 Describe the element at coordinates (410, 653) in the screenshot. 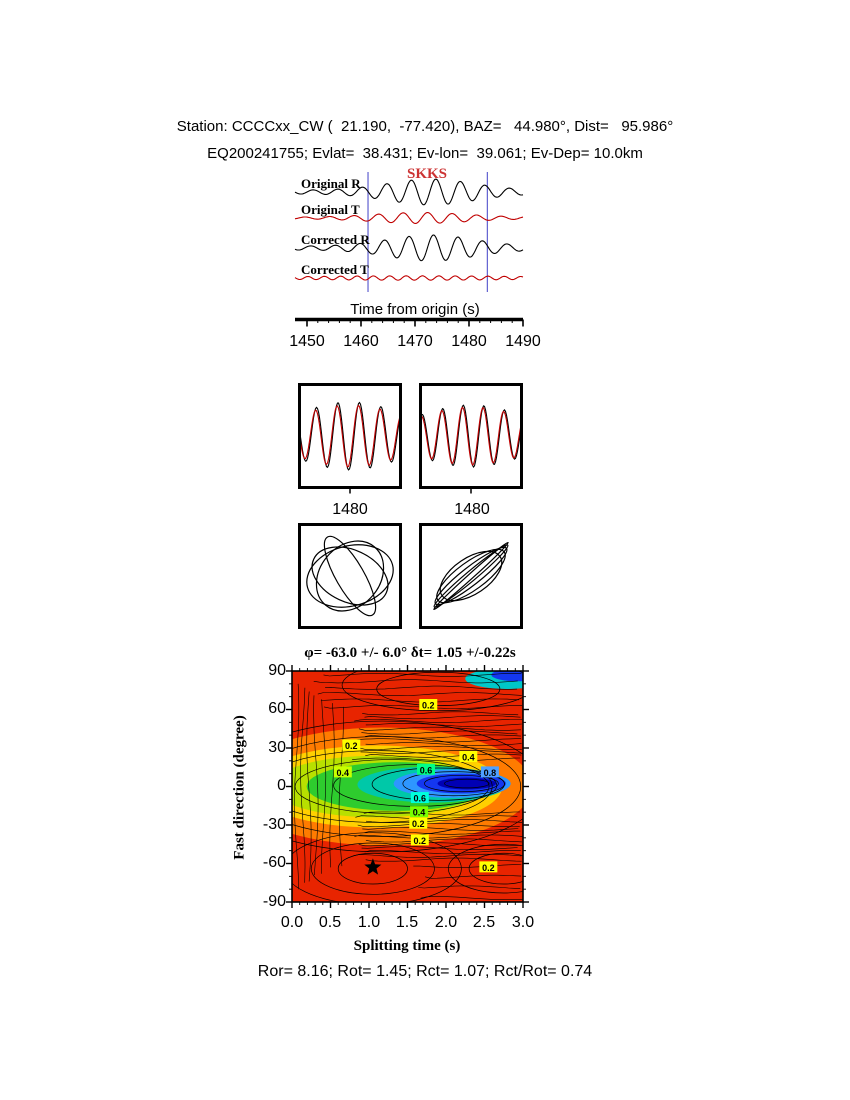

I see `error-surface-title: φ= -63.0 +/- 6.0° δt= 1.05 +/-0.22s` at that location.